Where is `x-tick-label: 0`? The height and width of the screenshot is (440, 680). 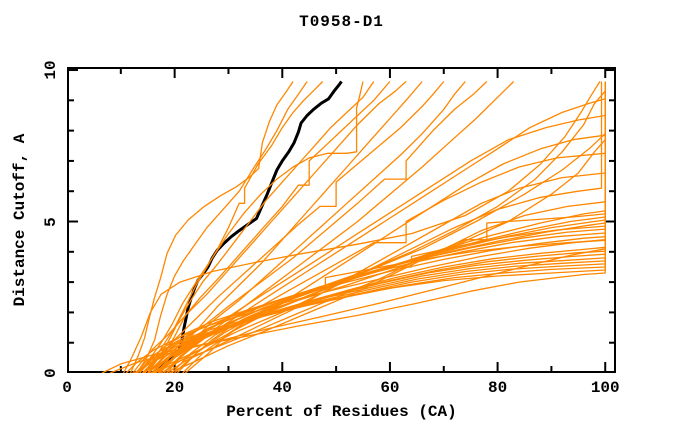
x-tick-label: 0 is located at coordinates (67, 388).